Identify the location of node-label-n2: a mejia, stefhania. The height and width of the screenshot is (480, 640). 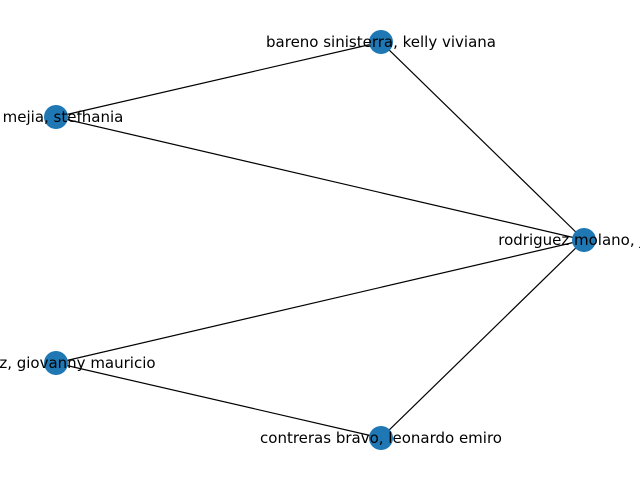
(61, 117).